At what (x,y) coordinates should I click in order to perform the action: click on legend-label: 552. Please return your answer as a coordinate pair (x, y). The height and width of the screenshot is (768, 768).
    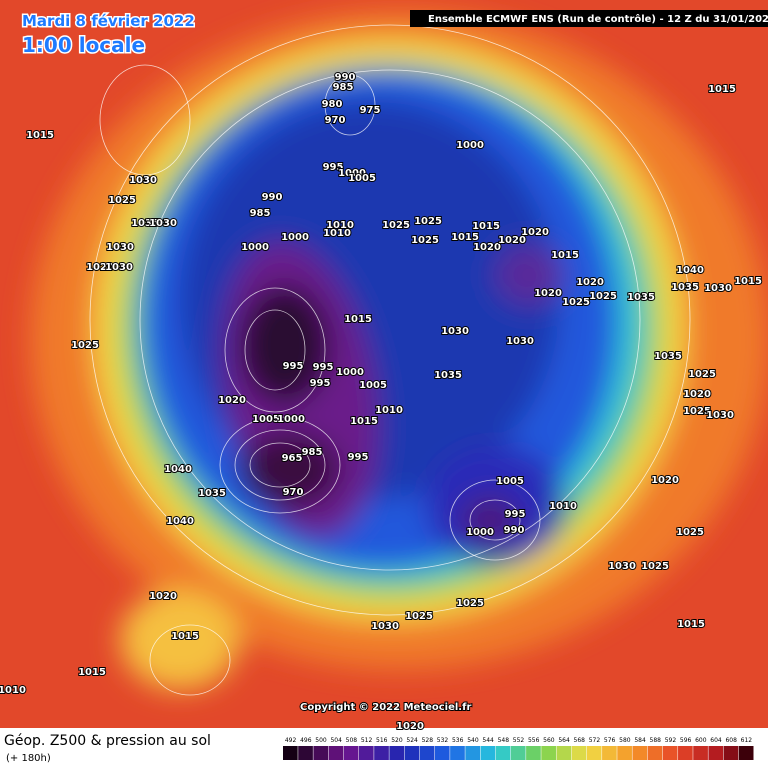
    Looking at the image, I should click on (519, 740).